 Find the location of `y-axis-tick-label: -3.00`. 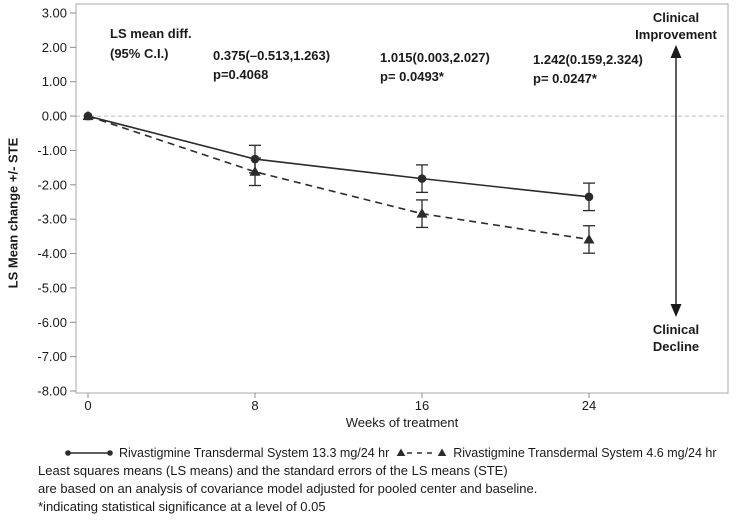

y-axis-tick-label: -3.00 is located at coordinates (52, 219).